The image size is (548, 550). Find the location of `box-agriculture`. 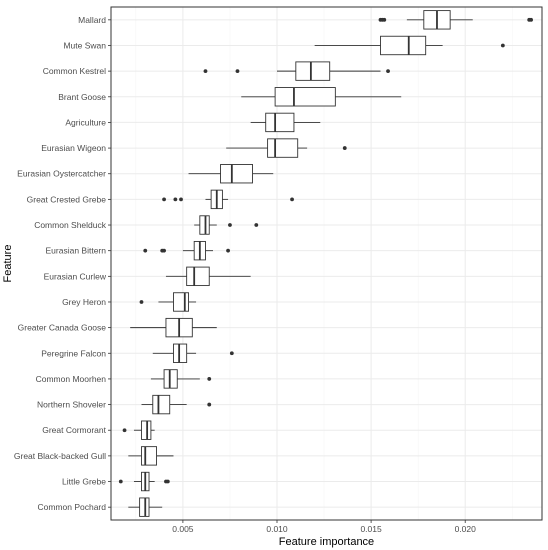

box-agriculture is located at coordinates (285, 122).